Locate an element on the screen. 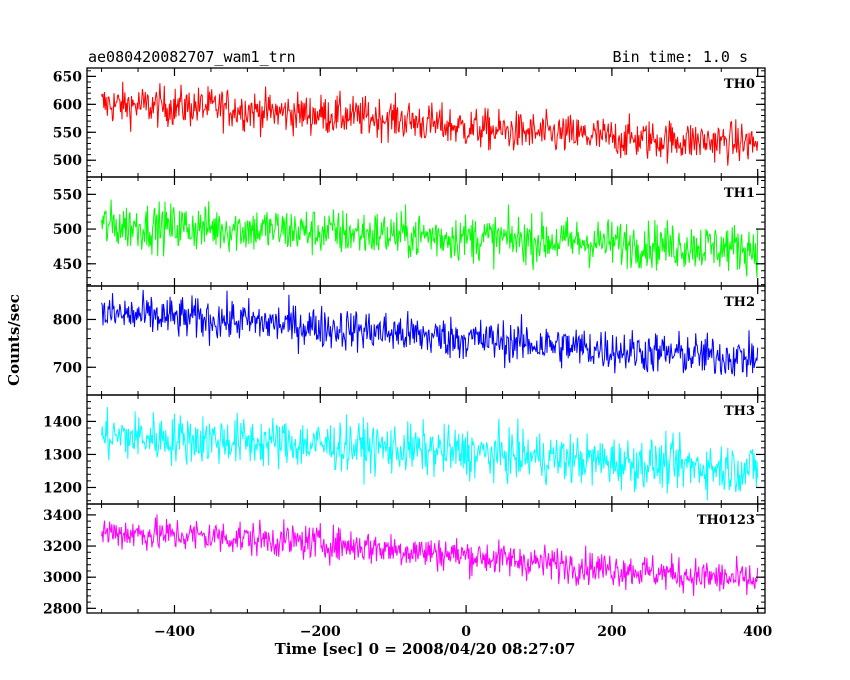  series-line-th0 is located at coordinates (430, 123).